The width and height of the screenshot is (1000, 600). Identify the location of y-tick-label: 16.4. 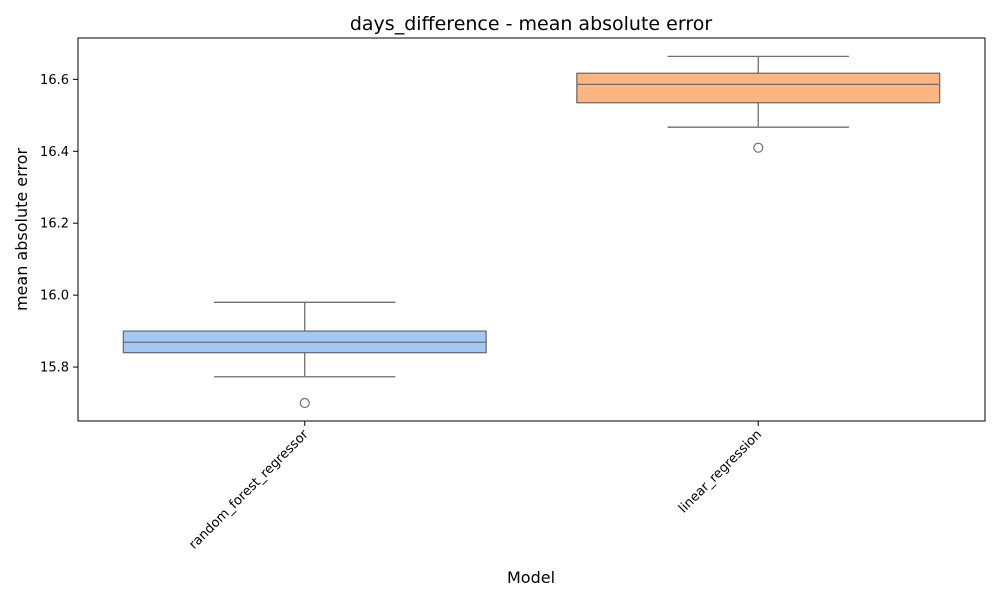
(54, 152).